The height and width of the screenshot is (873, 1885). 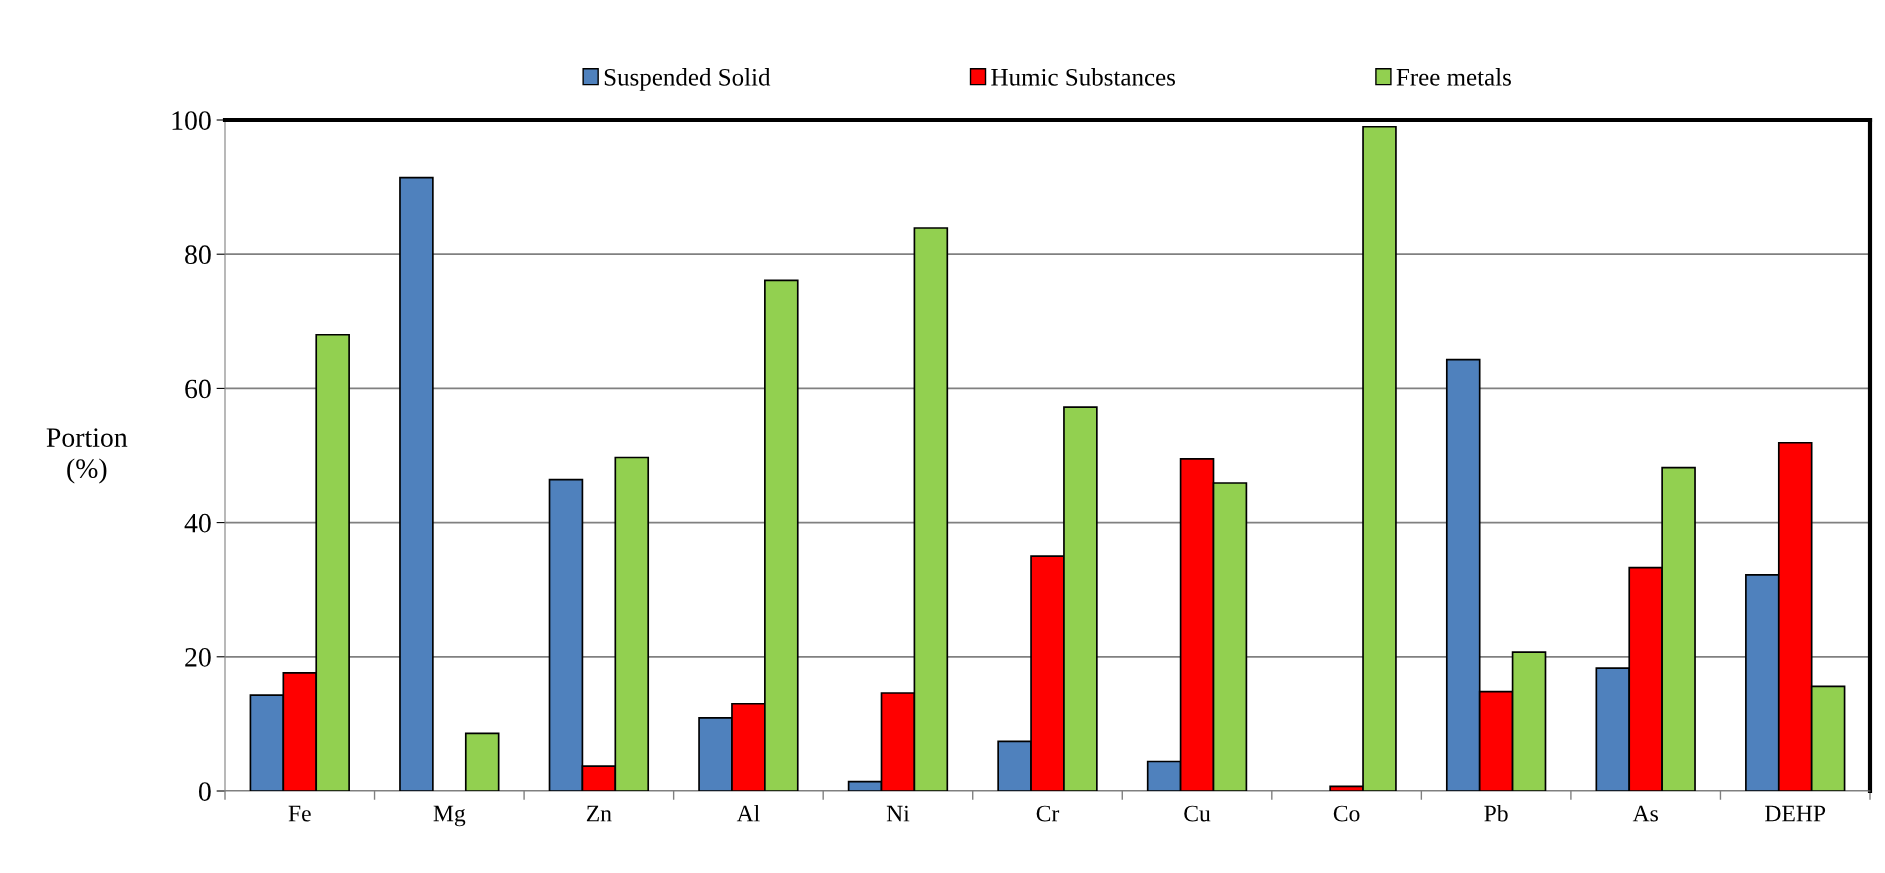 What do you see at coordinates (198, 657) in the screenshot?
I see `y-tick-label: 20` at bounding box center [198, 657].